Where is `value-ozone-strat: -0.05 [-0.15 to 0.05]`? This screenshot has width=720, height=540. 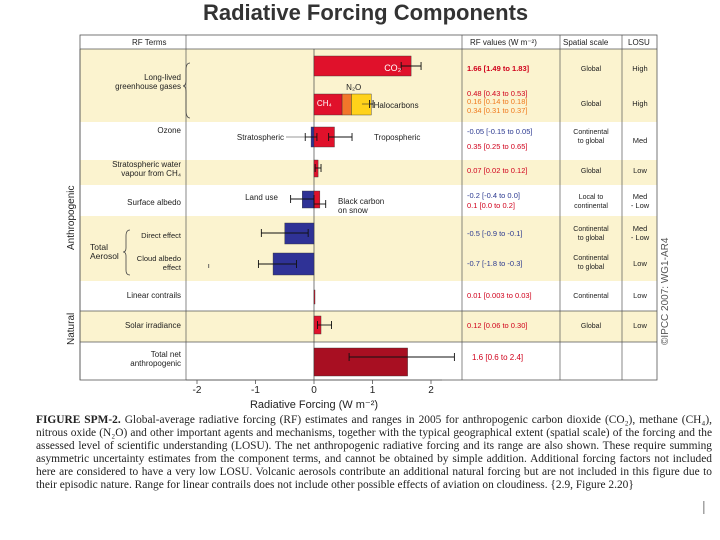
value-ozone-strat: -0.05 [-0.15 to 0.05] is located at coordinates (499, 131).